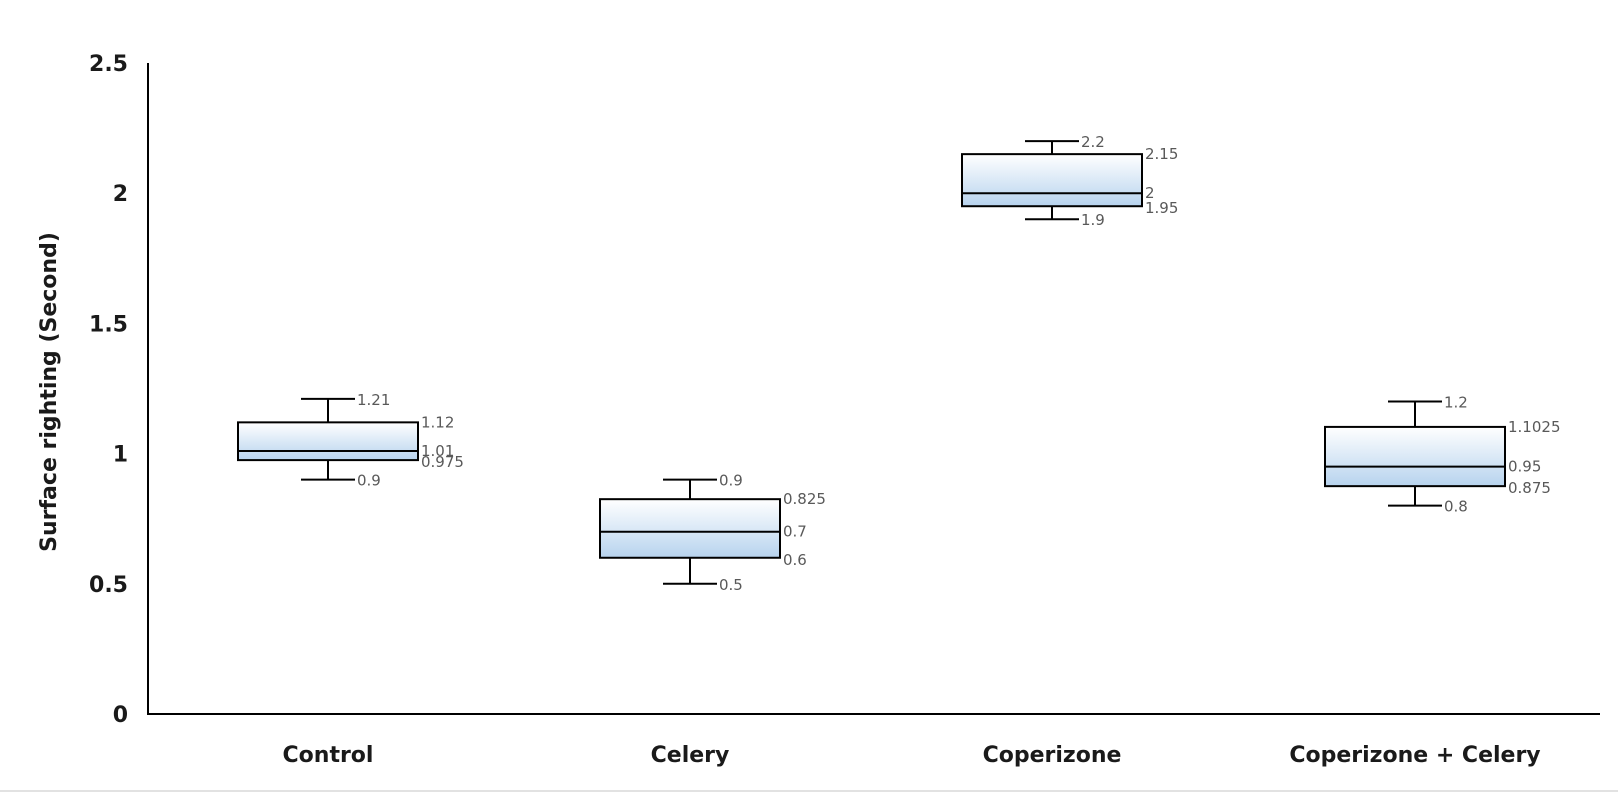 This screenshot has height=801, width=1618. What do you see at coordinates (795, 560) in the screenshot?
I see `q1-label: 0.6` at bounding box center [795, 560].